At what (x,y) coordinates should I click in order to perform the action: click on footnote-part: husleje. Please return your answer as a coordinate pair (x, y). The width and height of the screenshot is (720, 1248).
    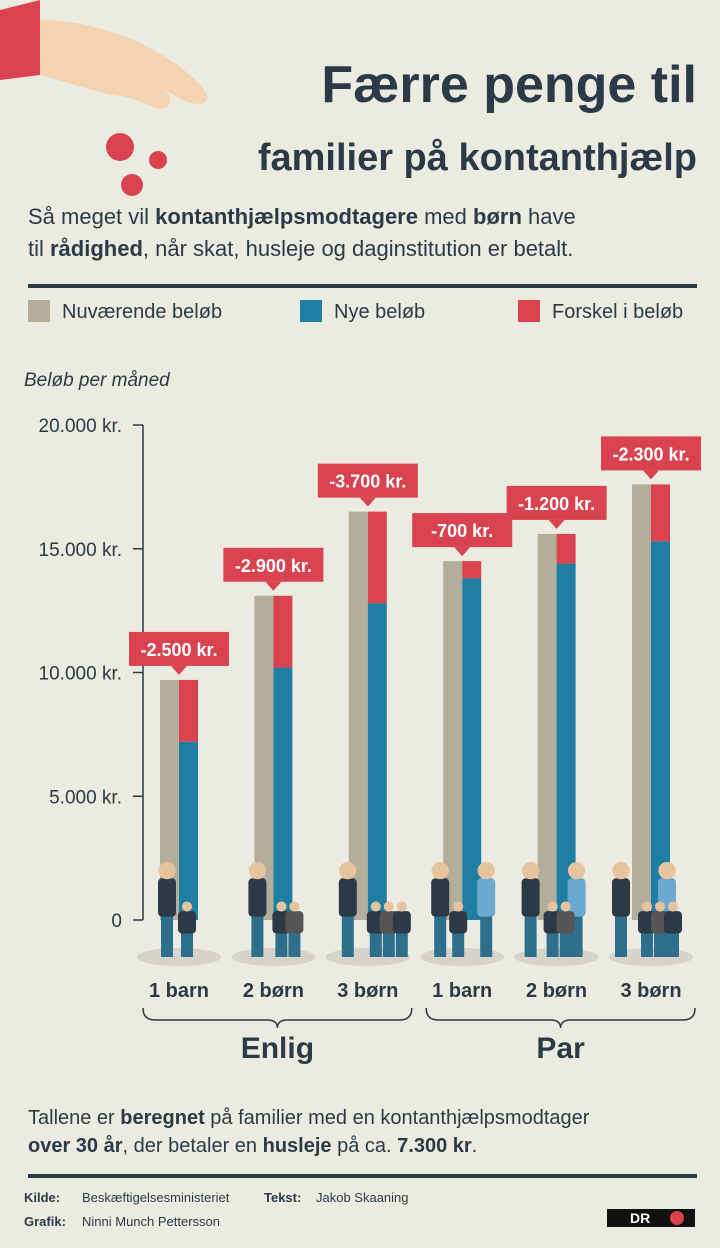
    Looking at the image, I should click on (297, 1146).